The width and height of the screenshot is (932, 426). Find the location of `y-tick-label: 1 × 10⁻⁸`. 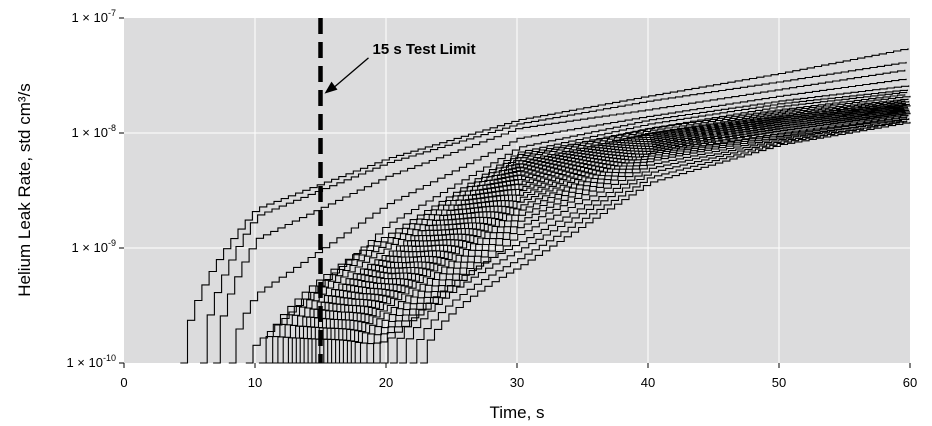

y-tick-label: 1 × 10⁻⁸ is located at coordinates (93, 131).